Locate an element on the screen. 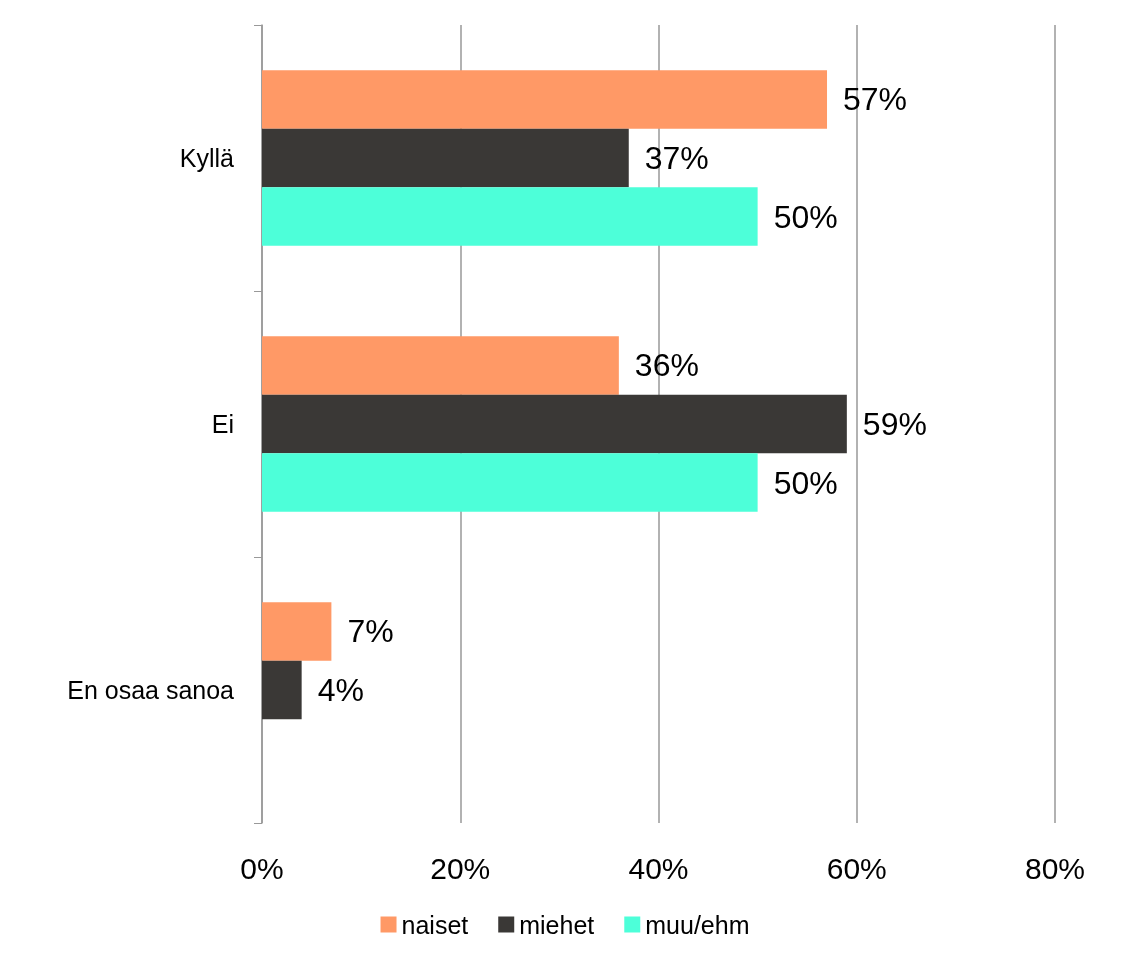  data-label: 36% is located at coordinates (666, 365).